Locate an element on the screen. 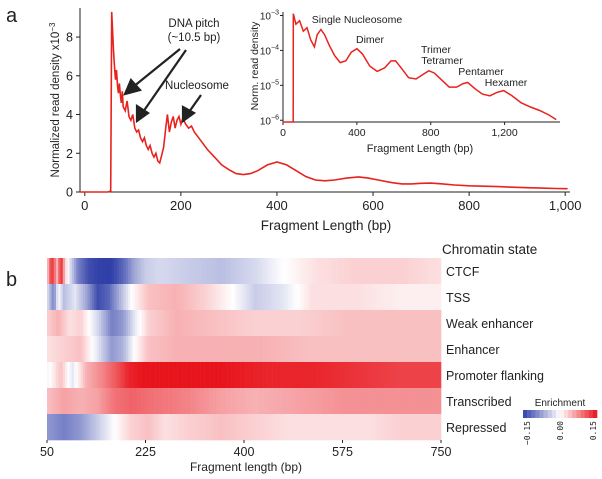  inset-y-tick-exponent: −4 is located at coordinates (275, 47).